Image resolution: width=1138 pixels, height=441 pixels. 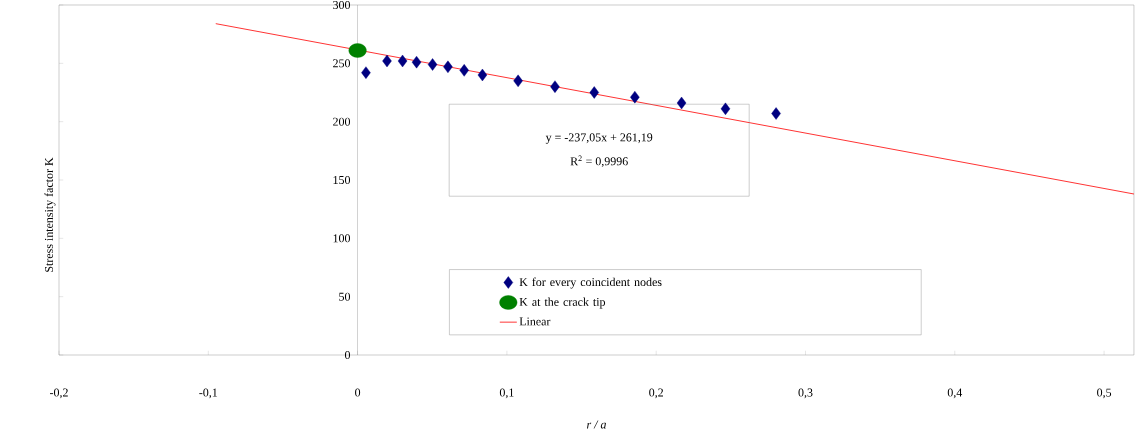 What do you see at coordinates (535, 321) in the screenshot?
I see `legend-label: Linear` at bounding box center [535, 321].